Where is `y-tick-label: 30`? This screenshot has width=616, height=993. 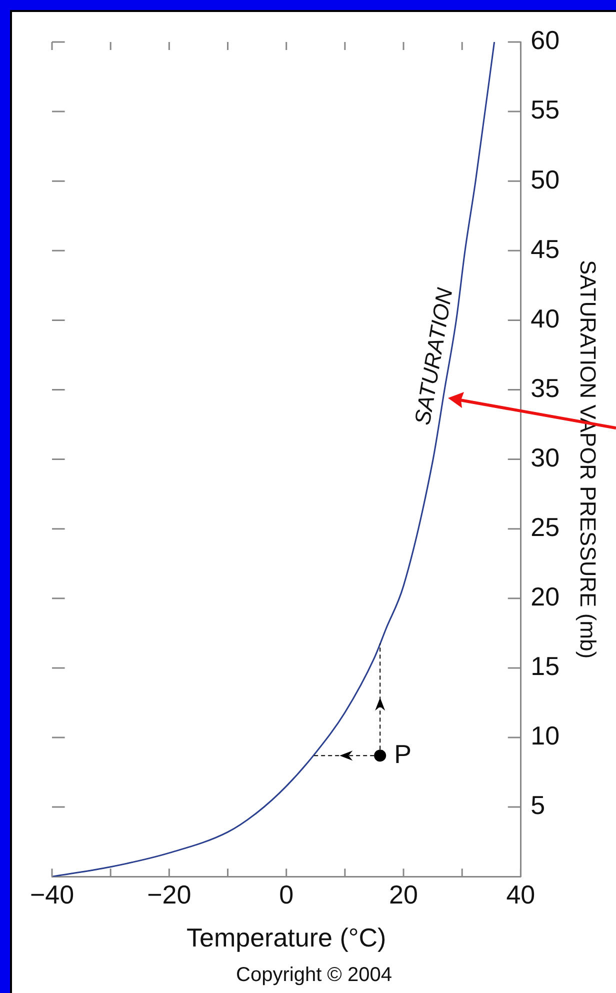 y-tick-label: 30 is located at coordinates (545, 457).